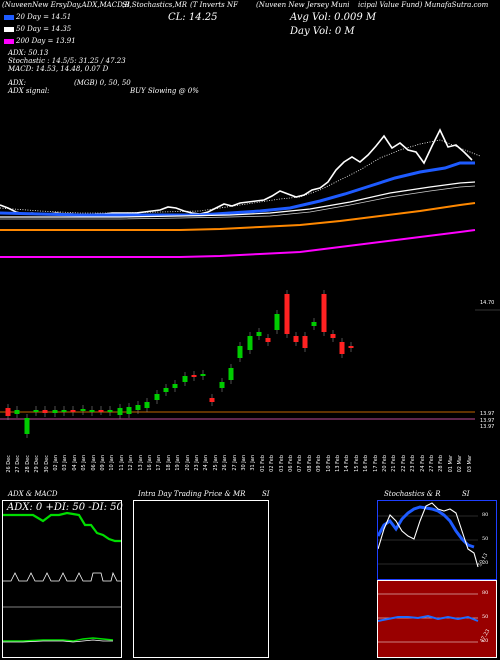 The width and height of the screenshot is (500, 660). What do you see at coordinates (140, 463) in the screenshot?
I see `x-axis-label: 13 Jan` at bounding box center [140, 463].